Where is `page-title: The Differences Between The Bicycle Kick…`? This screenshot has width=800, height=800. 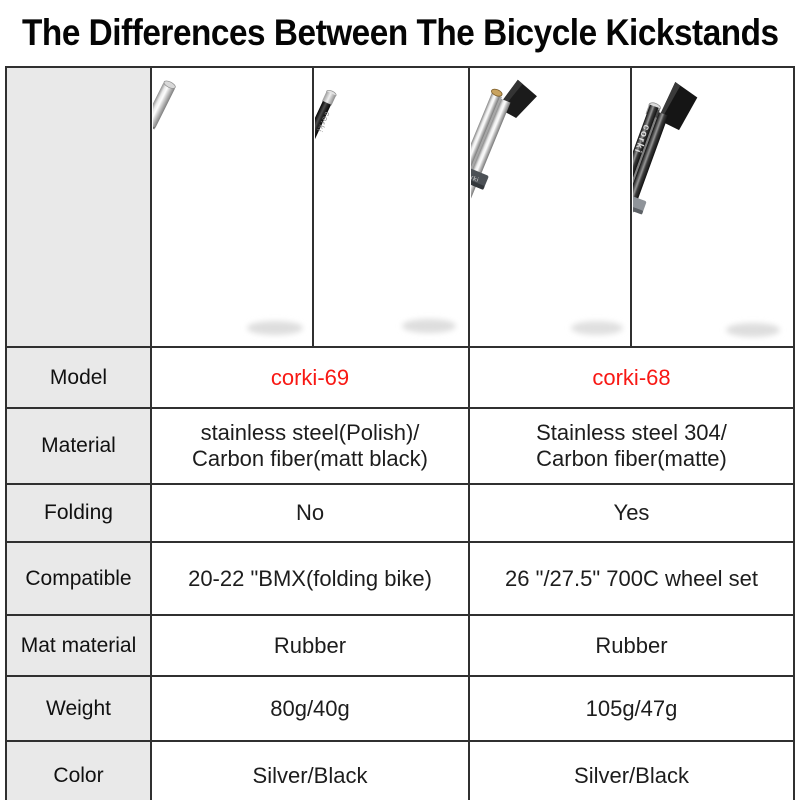 page-title: The Differences Between The Bicycle Kick… is located at coordinates (400, 32).